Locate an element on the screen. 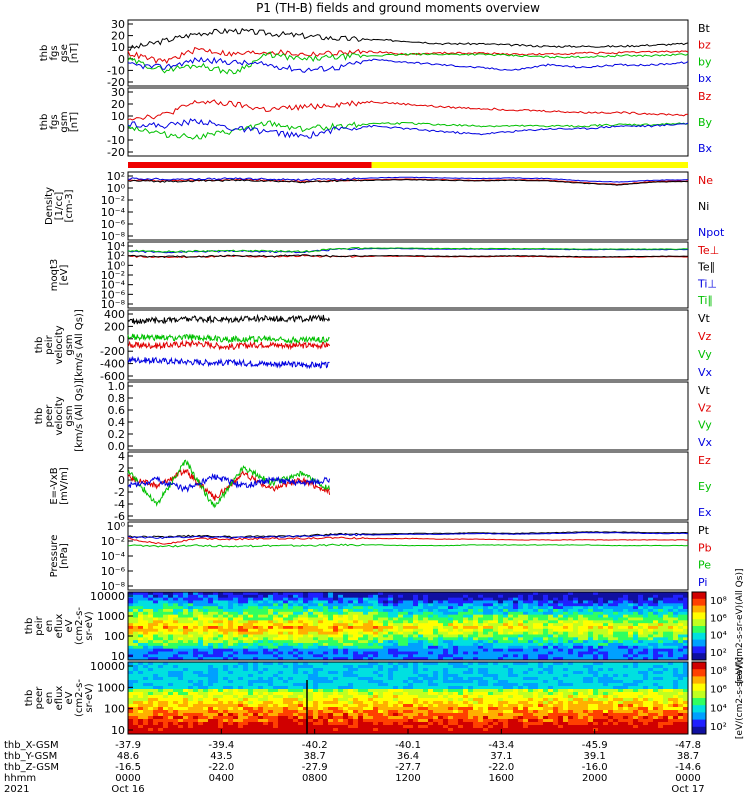  legend-label: Pt is located at coordinates (704, 530).